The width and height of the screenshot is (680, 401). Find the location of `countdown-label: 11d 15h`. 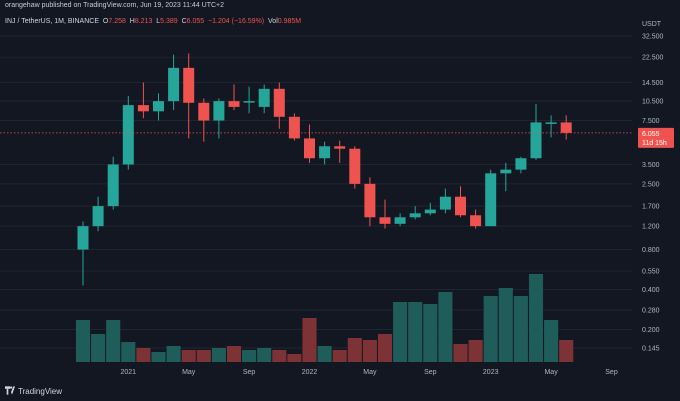

countdown-label: 11d 15h is located at coordinates (654, 143).